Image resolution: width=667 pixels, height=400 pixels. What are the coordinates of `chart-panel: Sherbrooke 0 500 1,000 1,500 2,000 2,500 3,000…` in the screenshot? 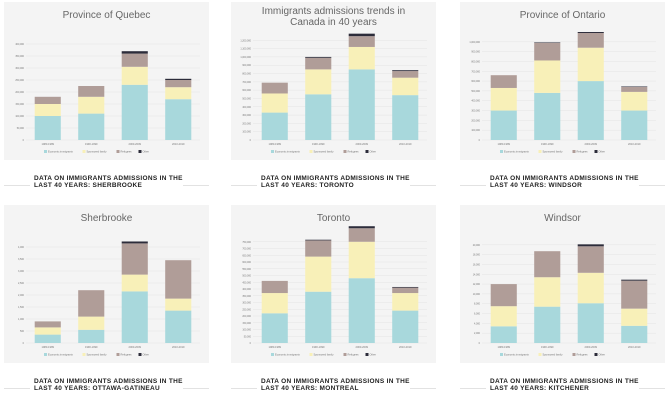 It's located at (106, 284).